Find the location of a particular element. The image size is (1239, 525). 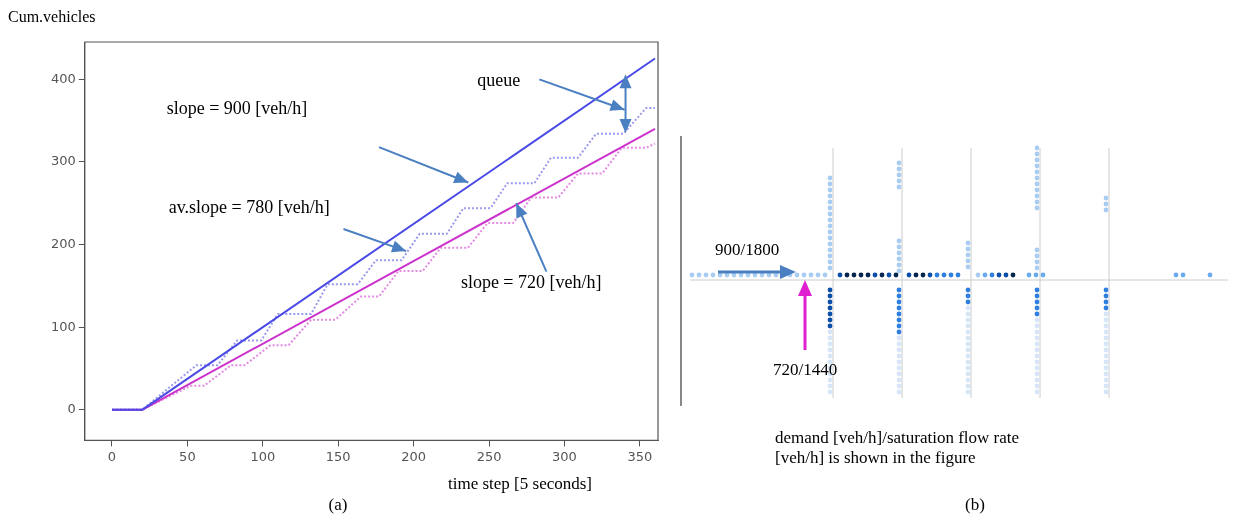

text: 900/1800 is located at coordinates (747, 250).